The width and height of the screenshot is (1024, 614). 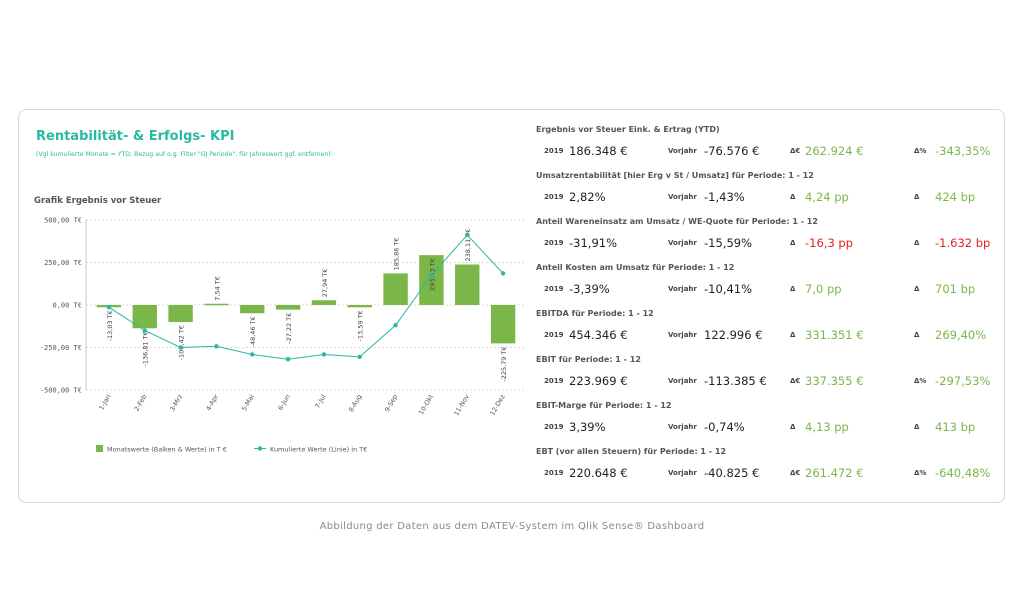 What do you see at coordinates (306, 297) in the screenshot?
I see `cumulative-line` at bounding box center [306, 297].